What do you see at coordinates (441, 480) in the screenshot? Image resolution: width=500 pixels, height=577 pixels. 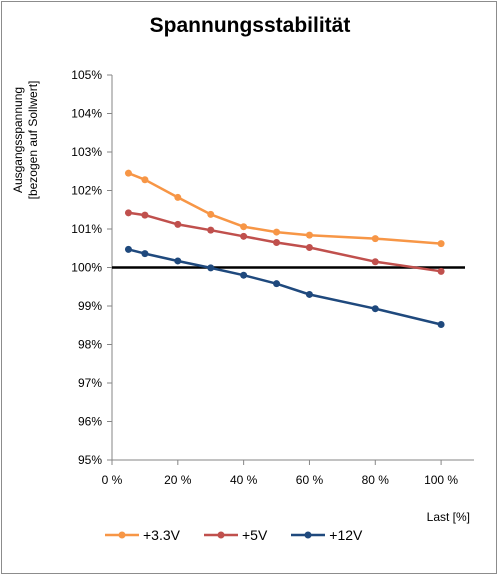 I see `x-tick-label: 100 %` at bounding box center [441, 480].